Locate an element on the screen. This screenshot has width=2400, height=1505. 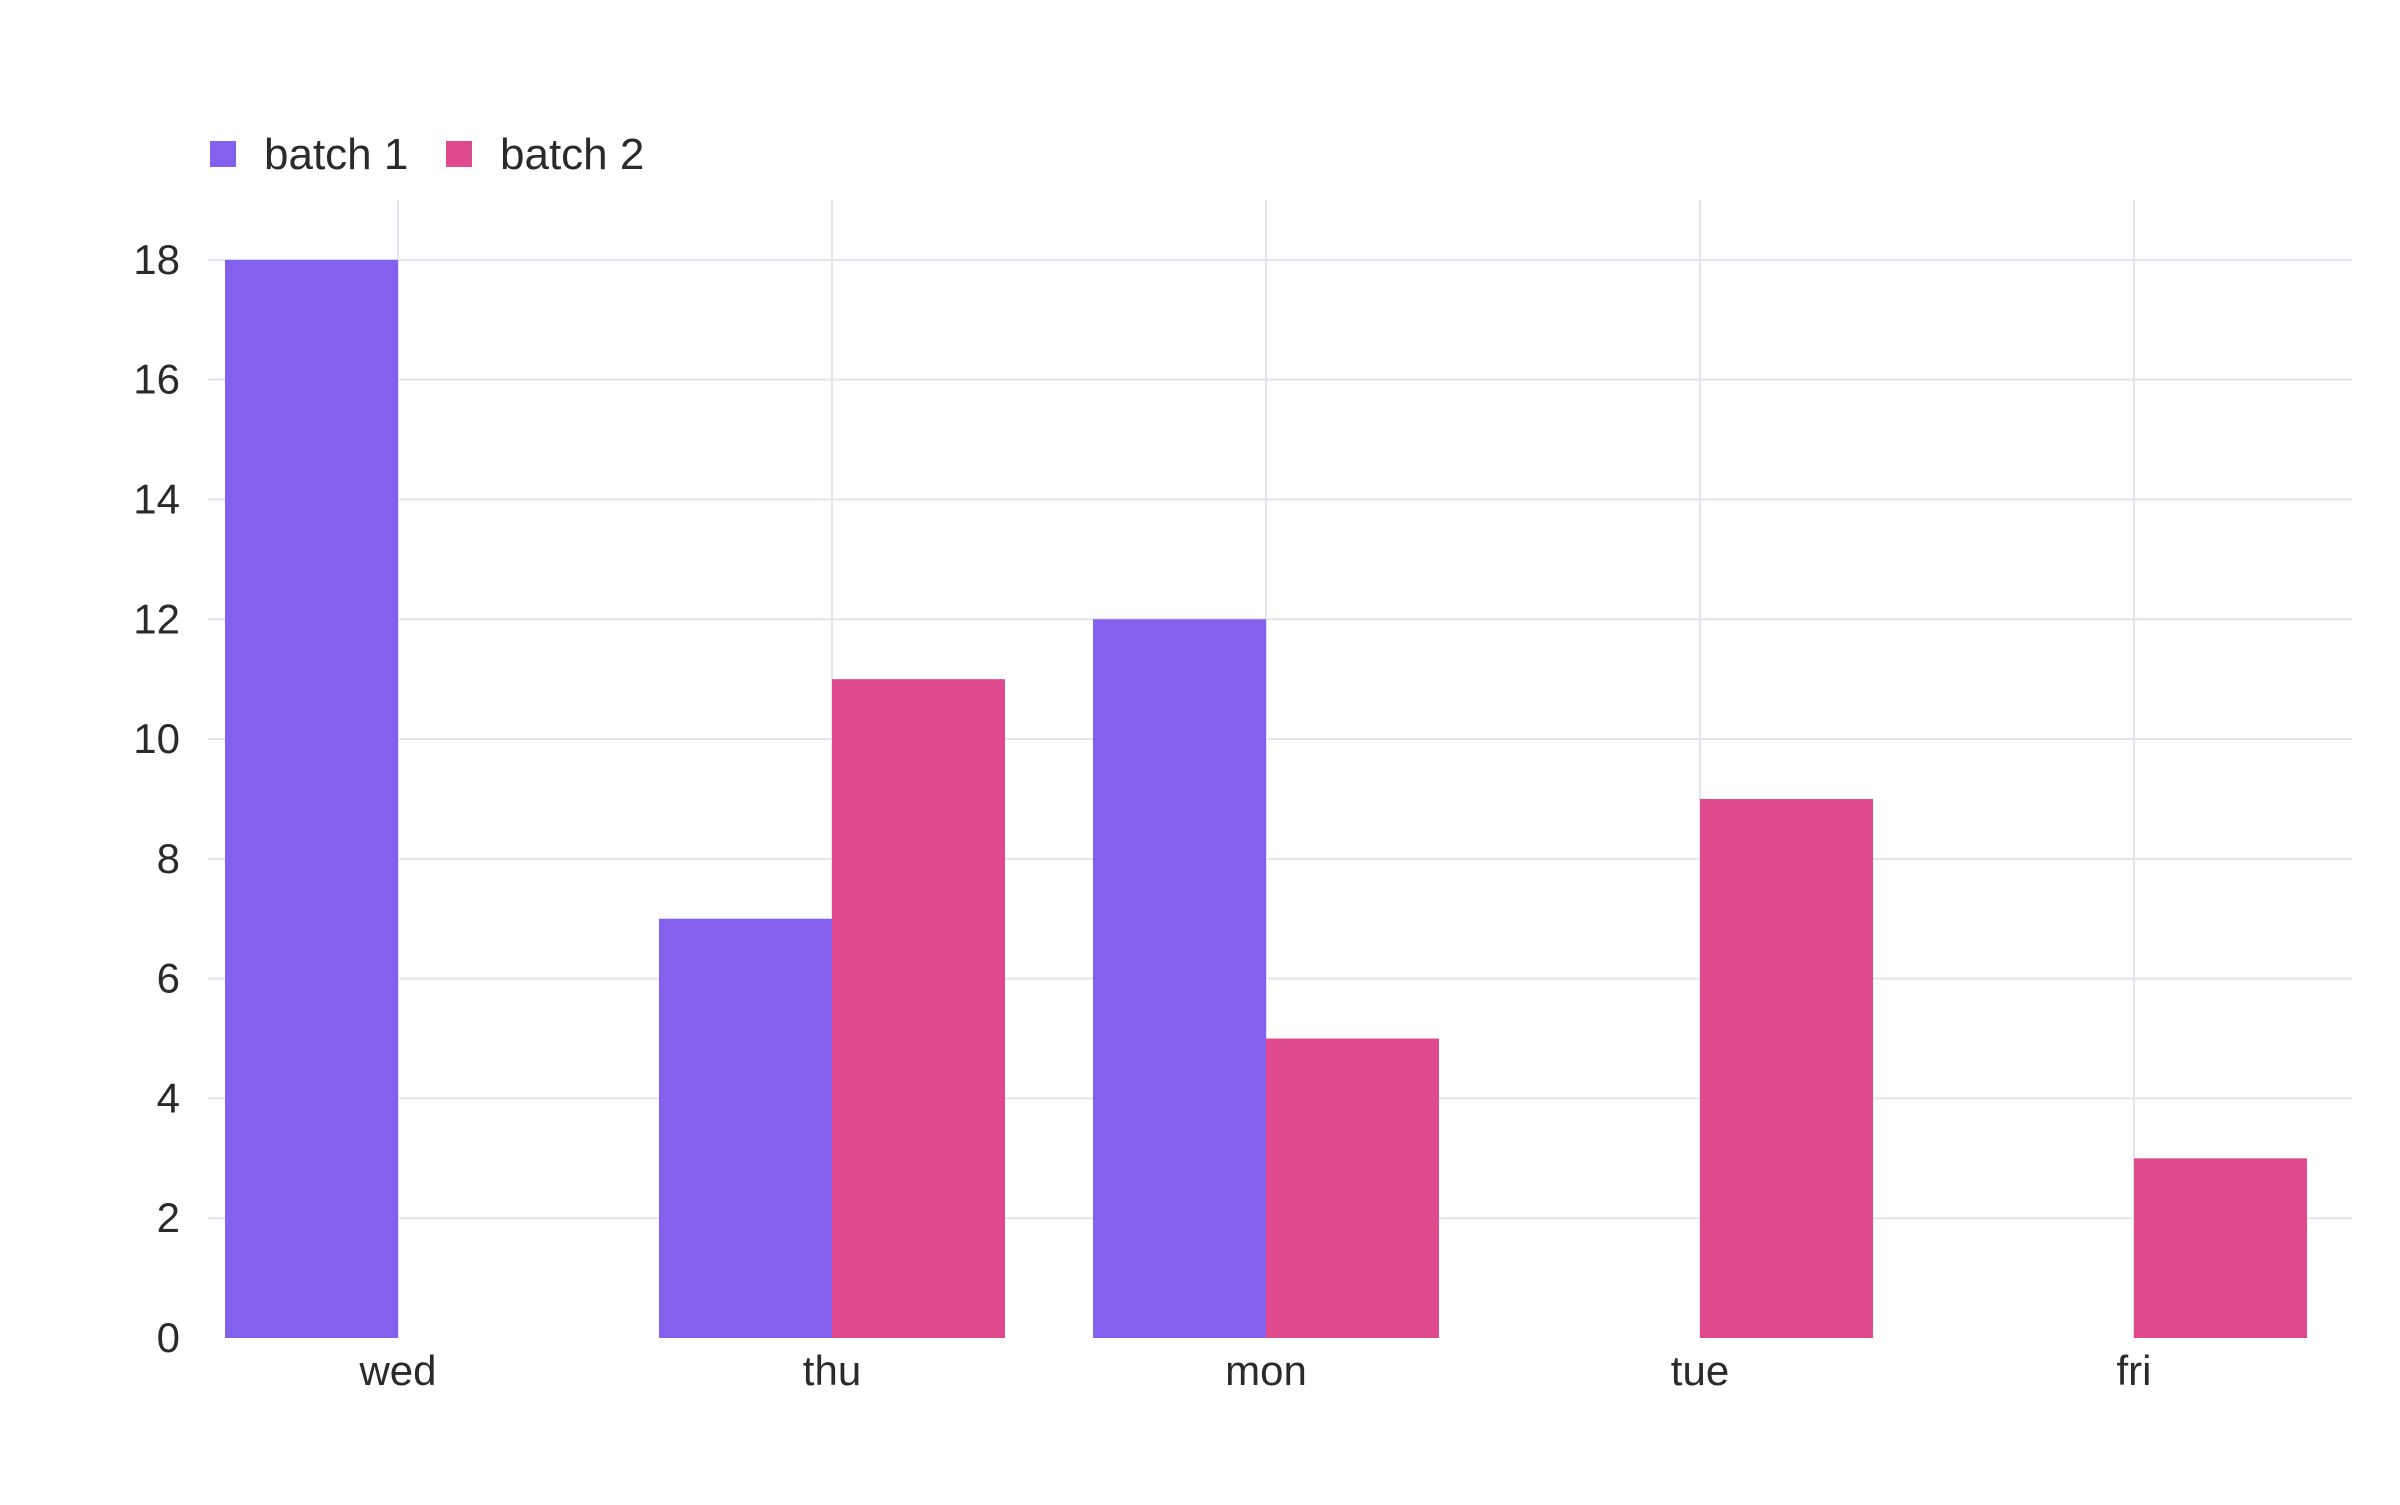
legend-item-batch-2: batch 2 is located at coordinates (545, 154).